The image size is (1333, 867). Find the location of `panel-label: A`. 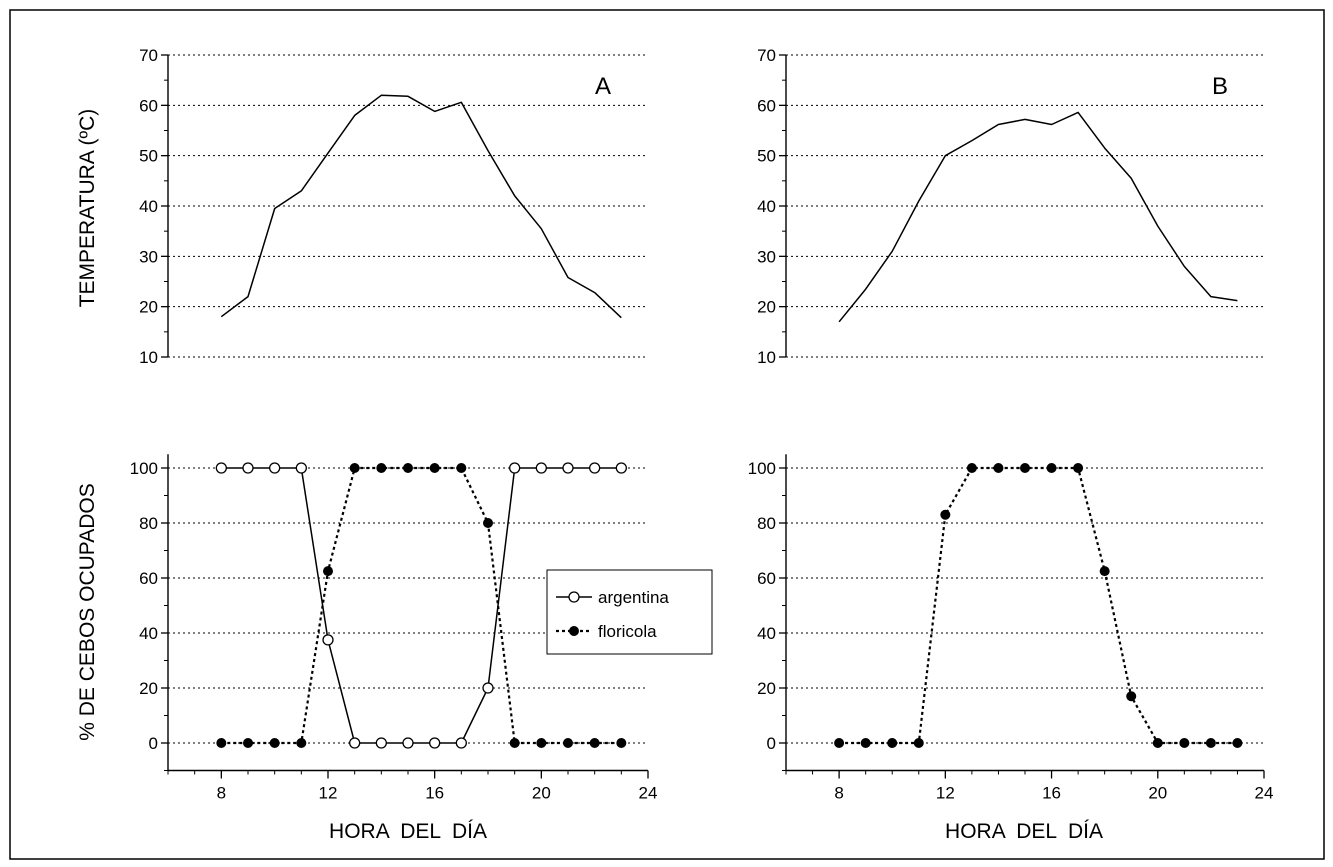

panel-label: A is located at coordinates (603, 86).